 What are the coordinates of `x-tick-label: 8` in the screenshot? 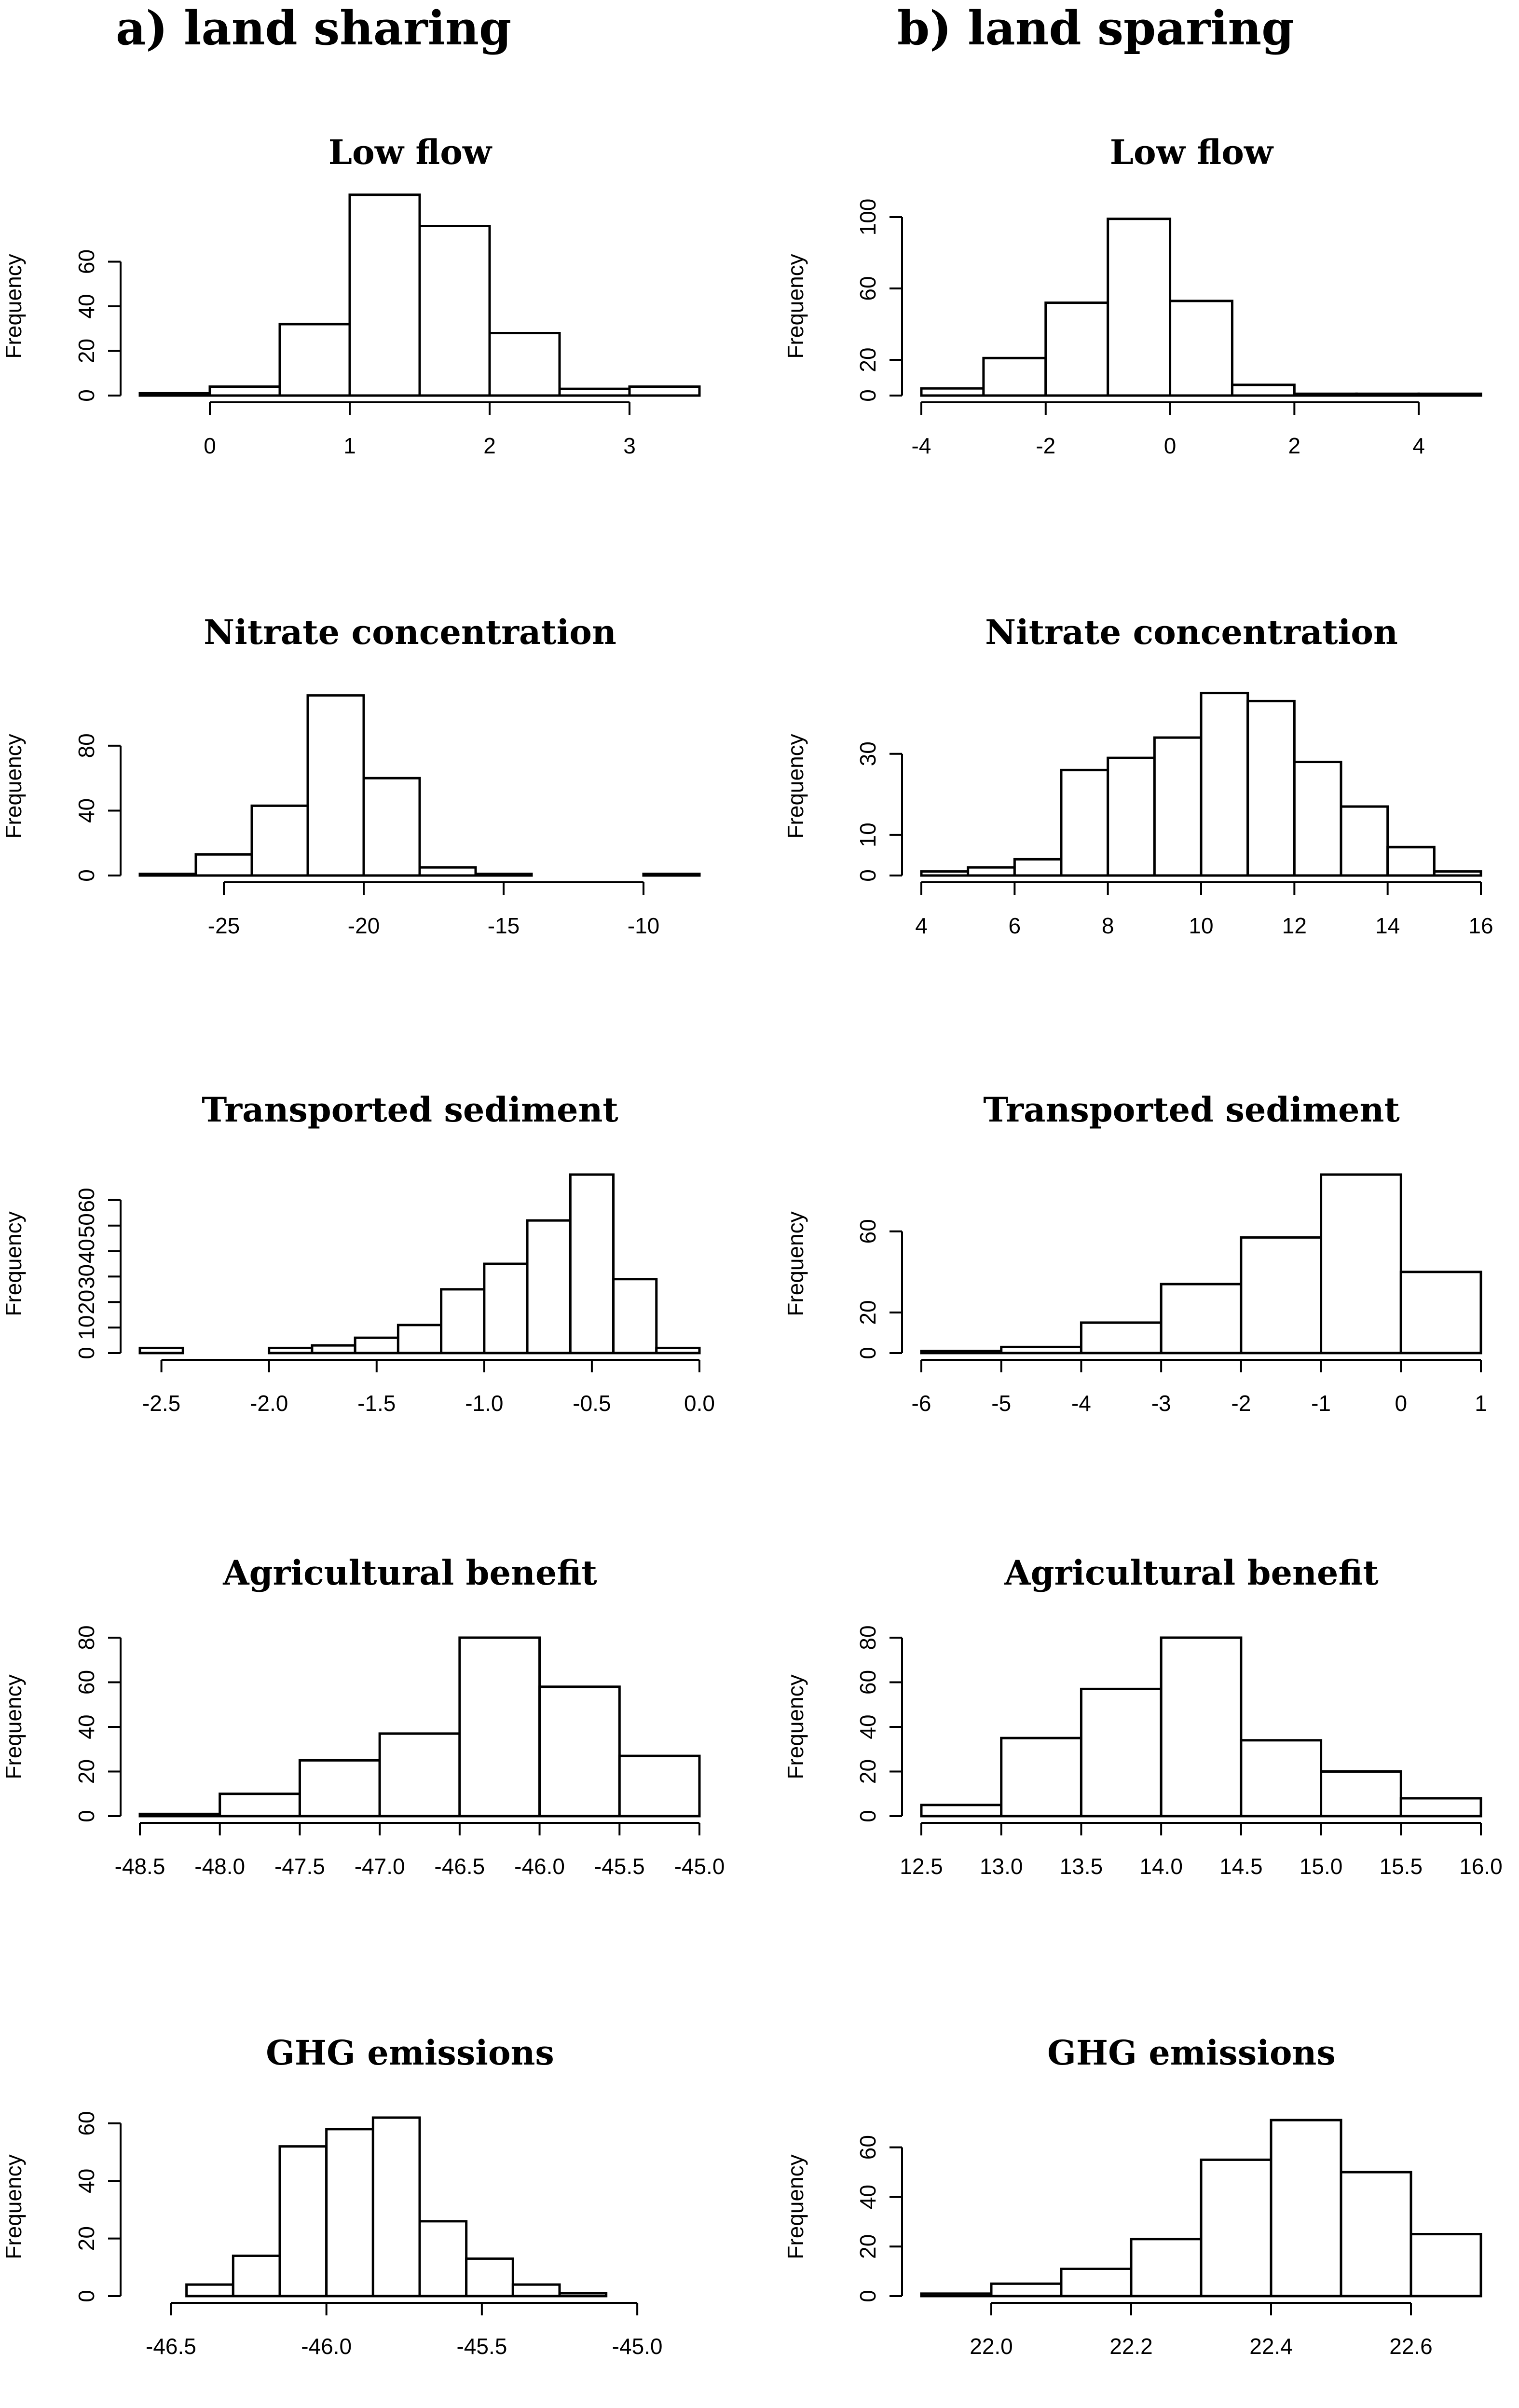 It's located at (1108, 925).